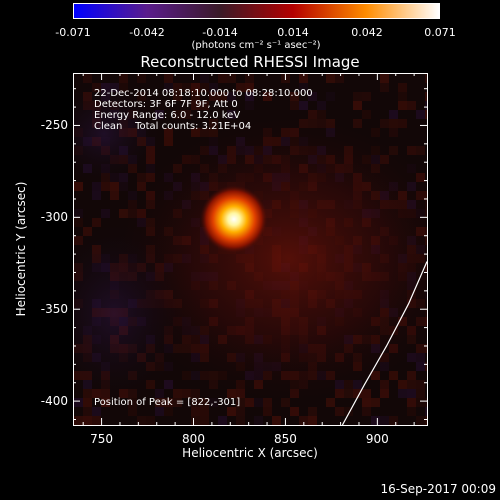  Describe the element at coordinates (147, 32) in the screenshot. I see `colorbar-tick: -0.042` at that location.